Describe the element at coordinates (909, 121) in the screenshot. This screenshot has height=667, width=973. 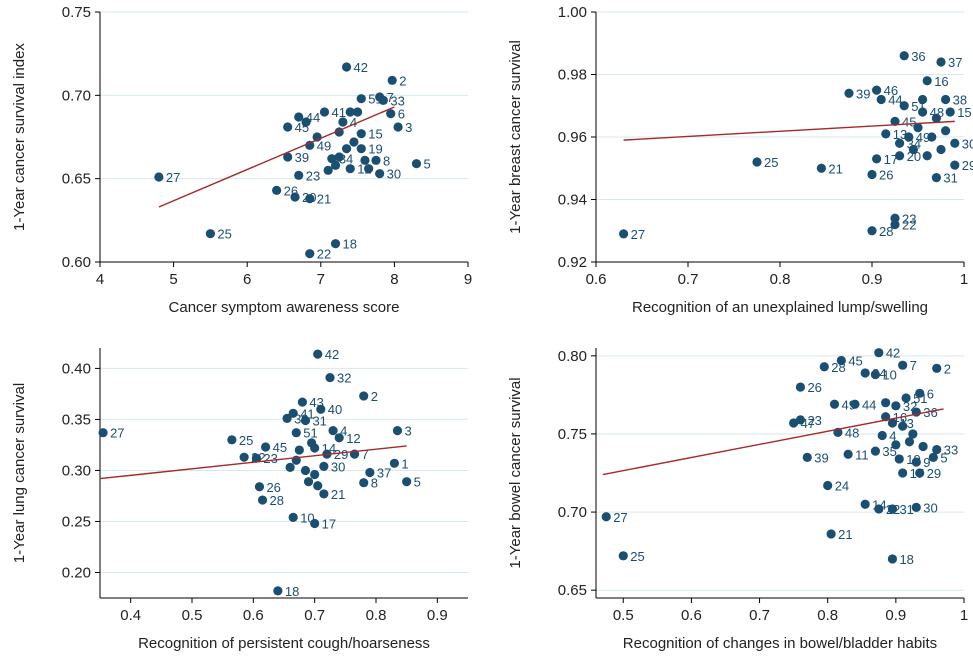
I see `point-label: 45` at that location.